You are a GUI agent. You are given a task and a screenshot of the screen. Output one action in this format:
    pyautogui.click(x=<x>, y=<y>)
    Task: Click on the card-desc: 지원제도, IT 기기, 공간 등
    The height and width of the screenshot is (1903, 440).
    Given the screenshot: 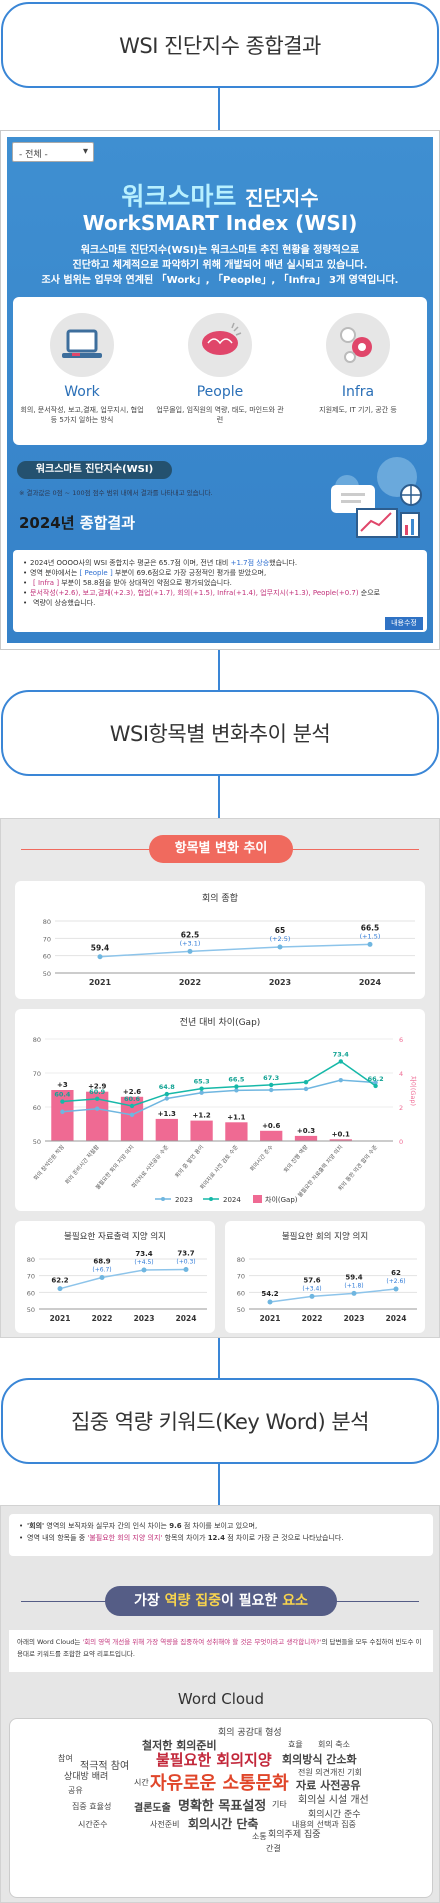 What is the action you would take?
    pyautogui.click(x=358, y=410)
    